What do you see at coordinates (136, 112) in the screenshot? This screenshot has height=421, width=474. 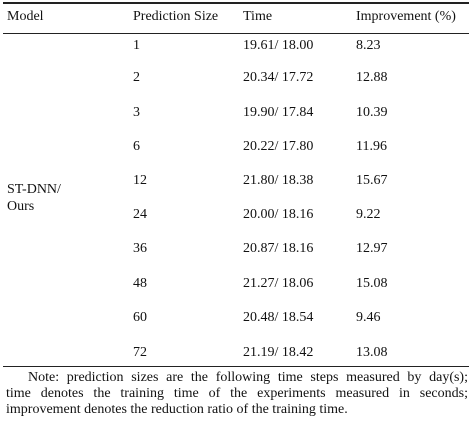 I see `prediction-size-cell: 3` at bounding box center [136, 112].